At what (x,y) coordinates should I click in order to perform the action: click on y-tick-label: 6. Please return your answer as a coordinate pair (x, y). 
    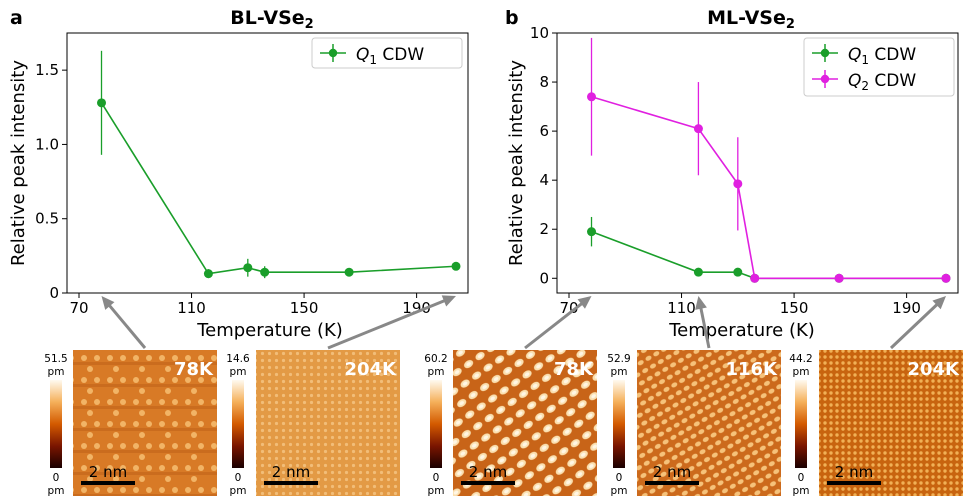
    Looking at the image, I should click on (544, 131).